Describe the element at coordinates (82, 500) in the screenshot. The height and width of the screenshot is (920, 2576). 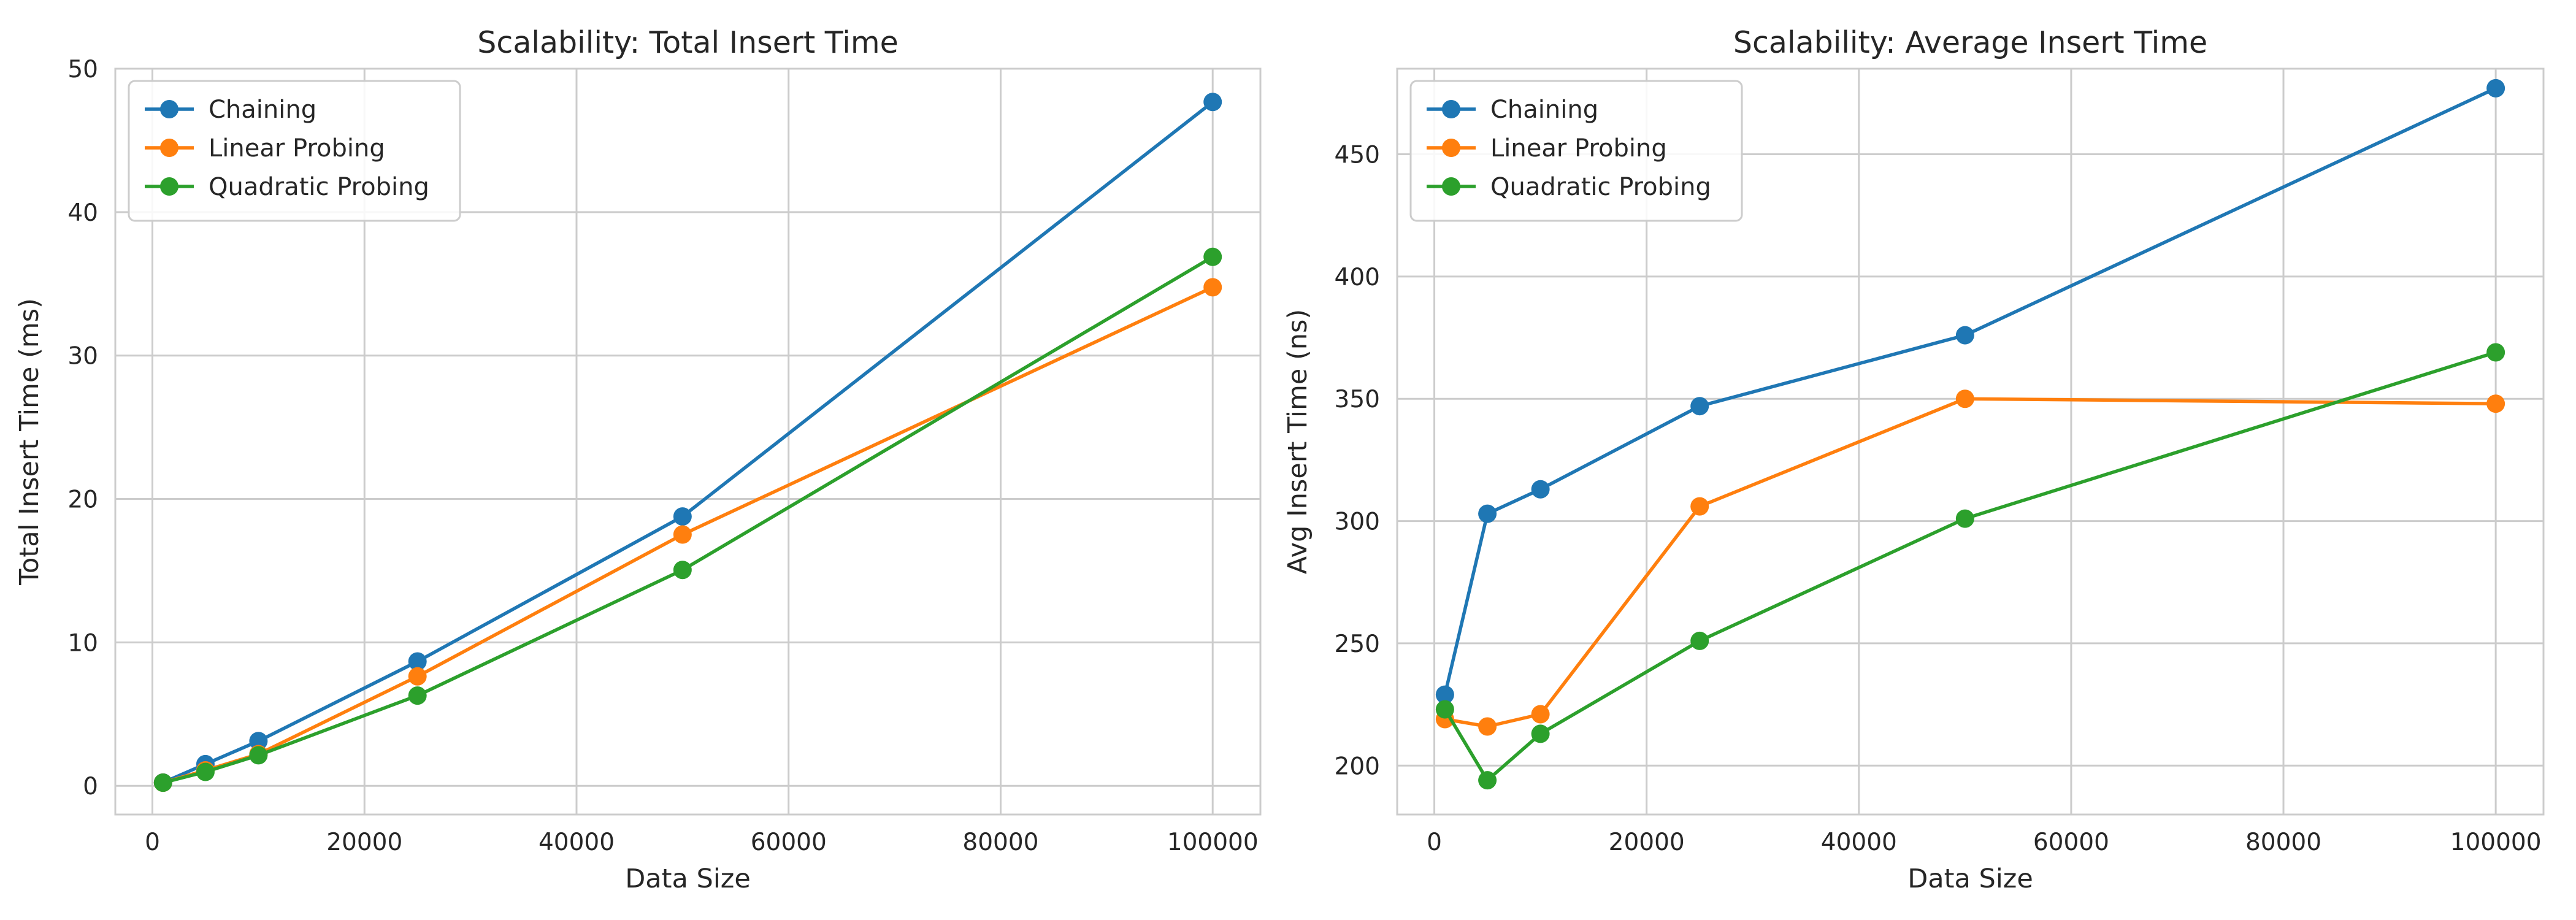
I see `y-tick-label: 20` at that location.